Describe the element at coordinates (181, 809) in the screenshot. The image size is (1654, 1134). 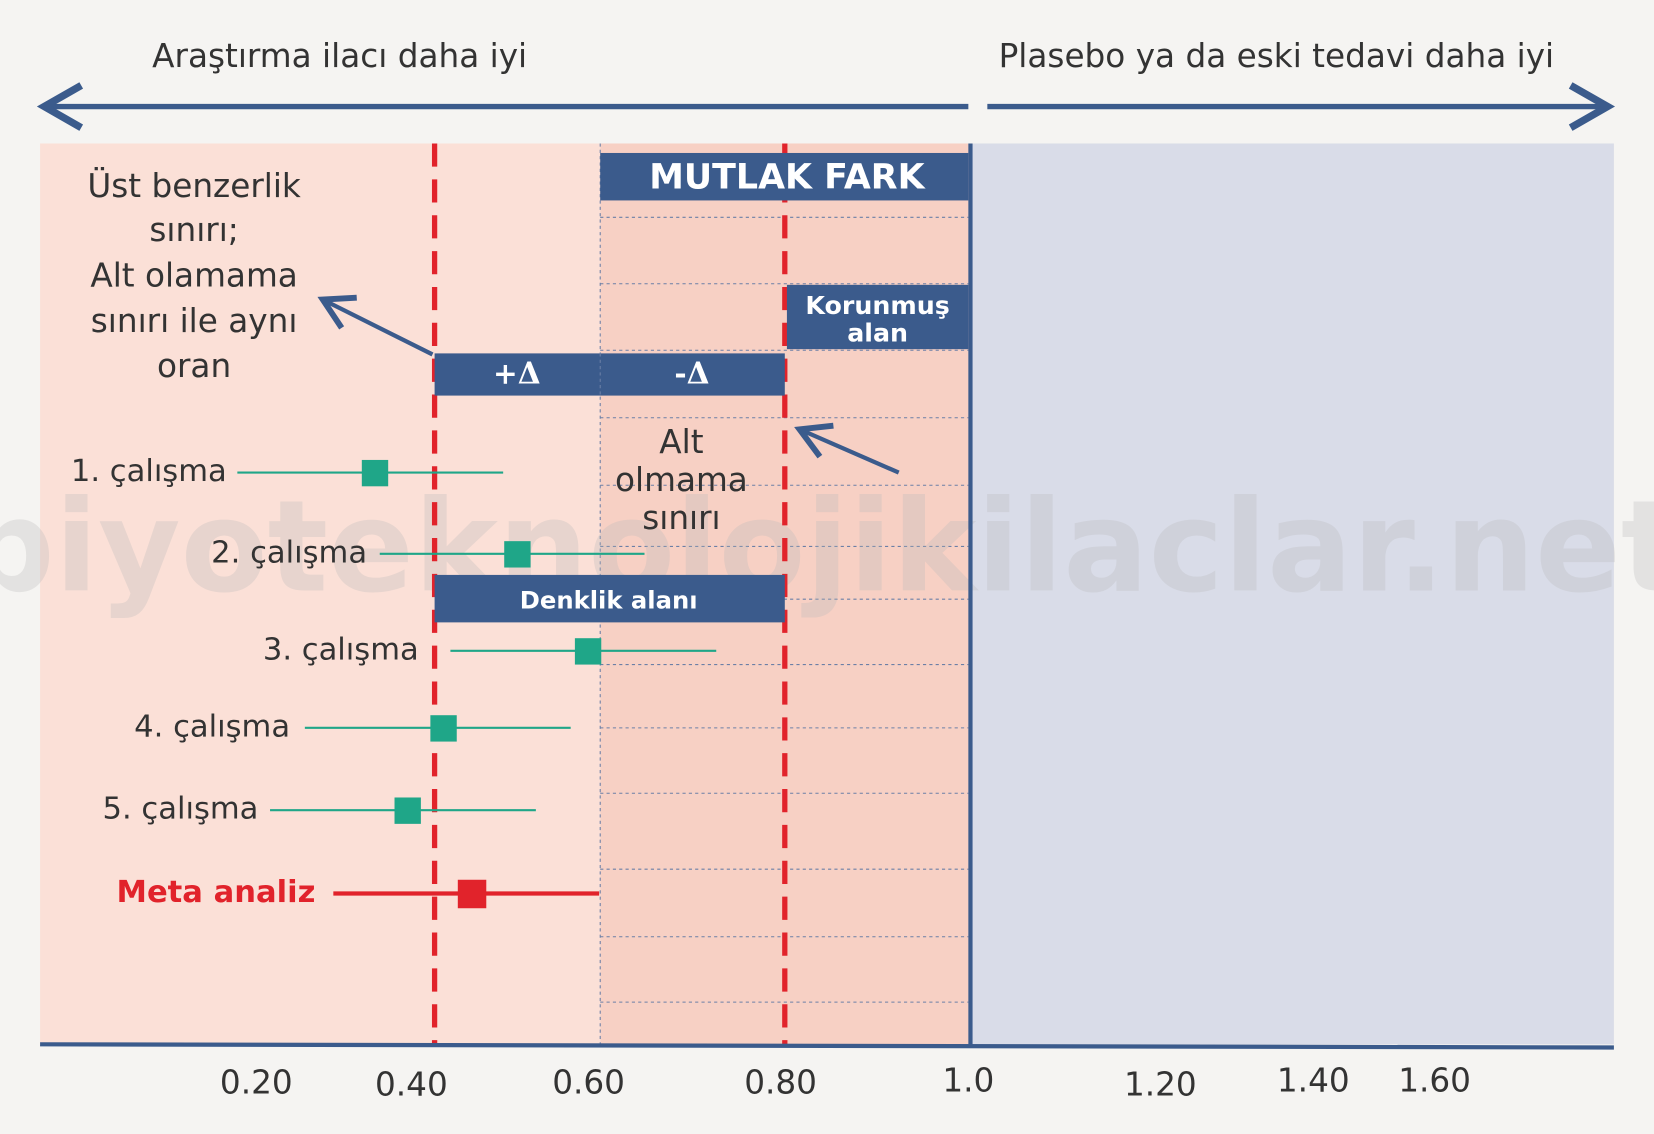
I see `study-label: 5. çalışma` at that location.